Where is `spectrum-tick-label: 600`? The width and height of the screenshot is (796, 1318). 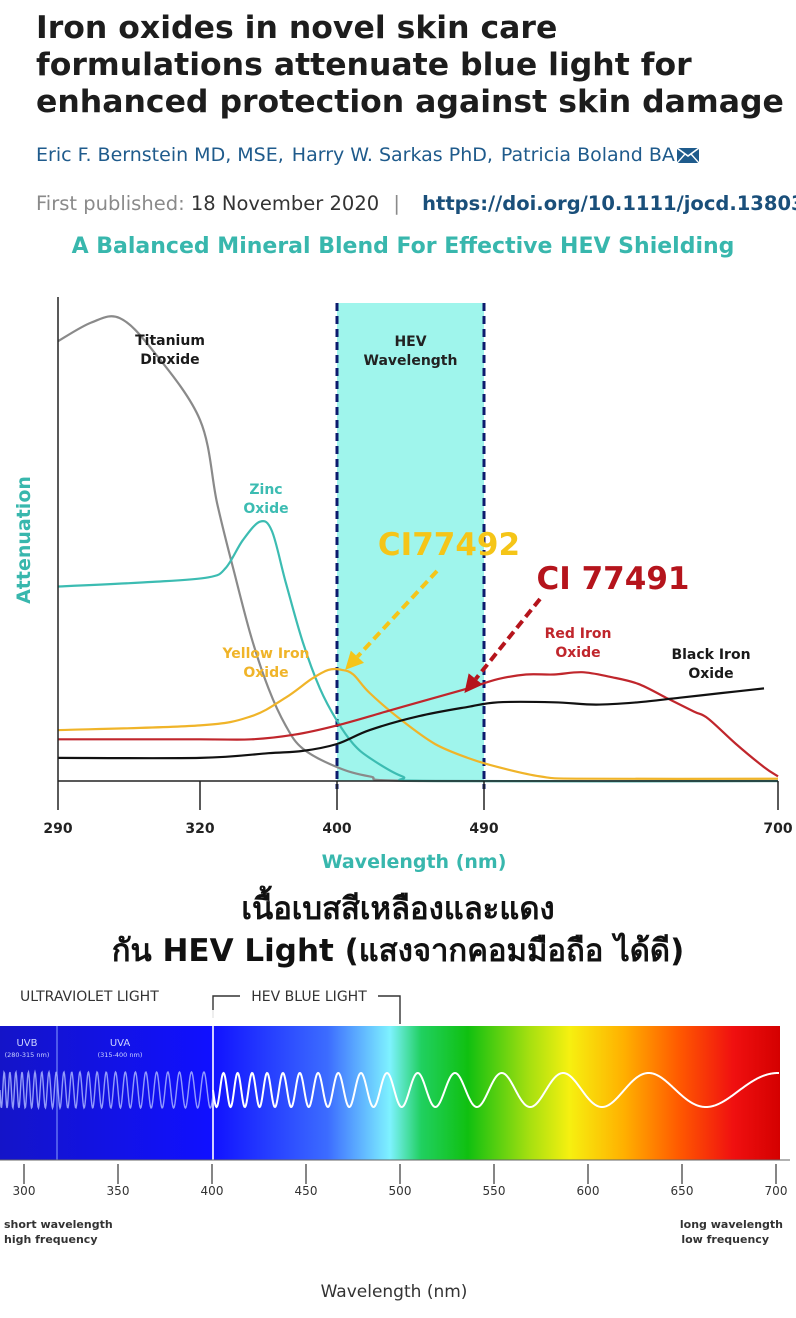 spectrum-tick-label: 600 is located at coordinates (588, 1191).